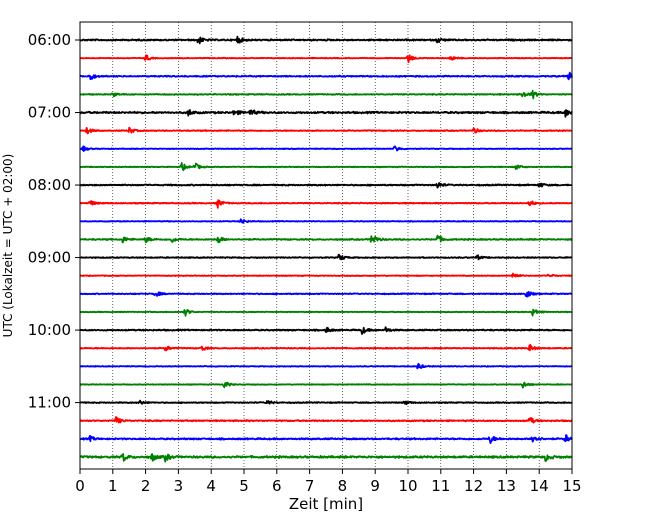 The height and width of the screenshot is (520, 650). Describe the element at coordinates (277, 486) in the screenshot. I see `x-tick-label: 6` at that location.